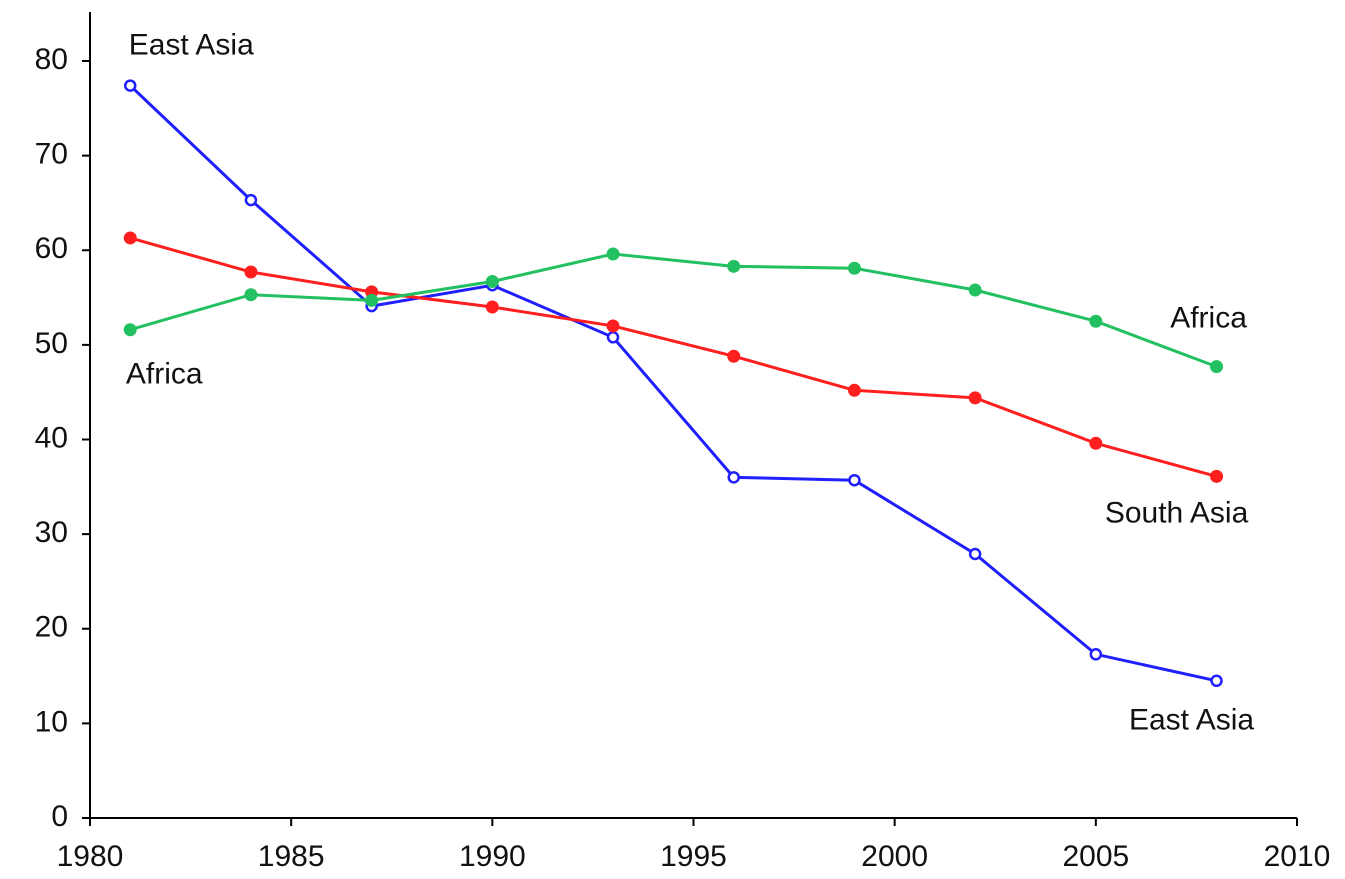 The height and width of the screenshot is (879, 1345). What do you see at coordinates (492, 856) in the screenshot?
I see `x-tick-label: 1990` at bounding box center [492, 856].